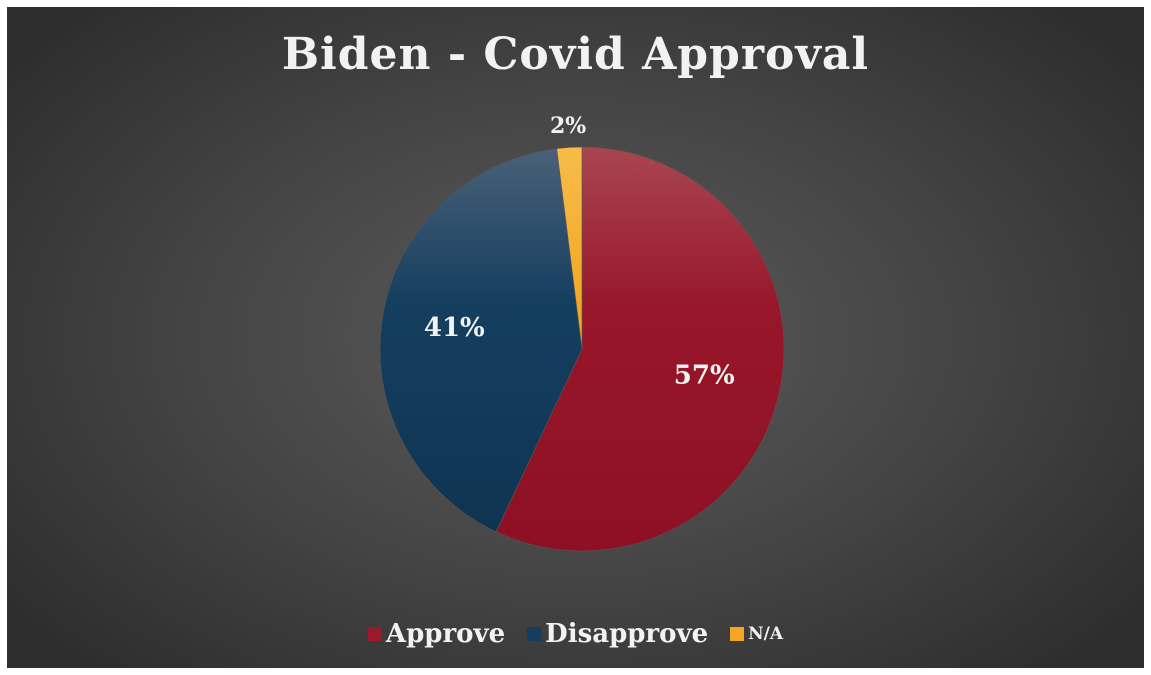 The height and width of the screenshot is (675, 1151). What do you see at coordinates (445, 634) in the screenshot?
I see `legend-label-approve: Approve` at bounding box center [445, 634].